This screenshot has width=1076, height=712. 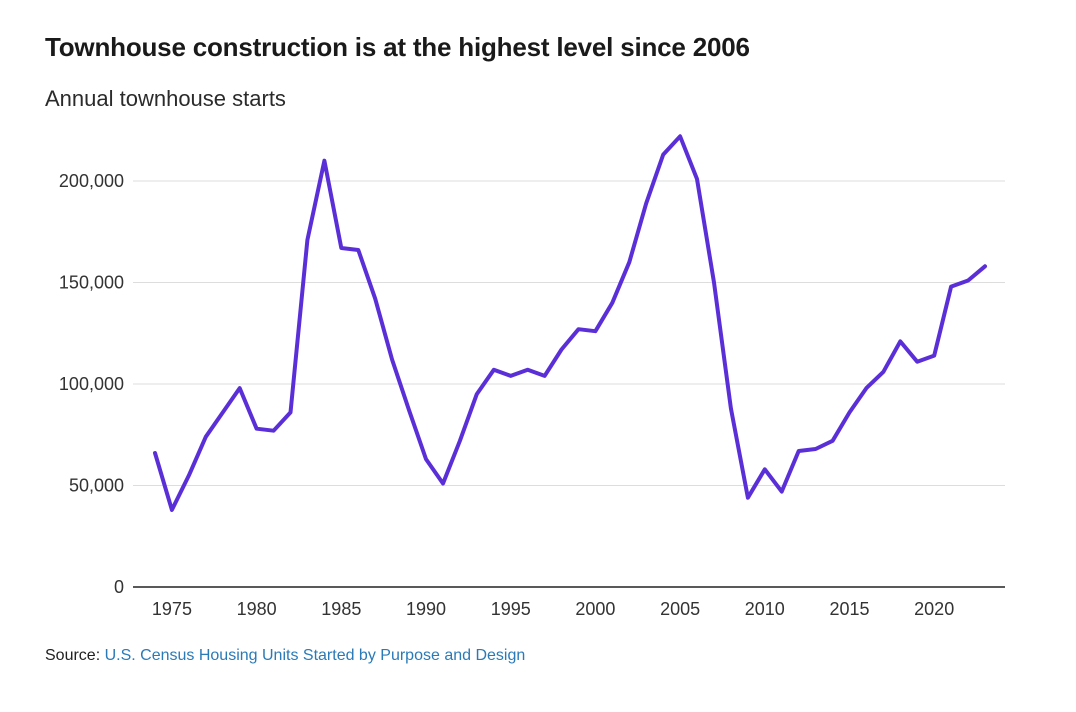 I want to click on y-tick-label: 0, so click(x=119, y=587).